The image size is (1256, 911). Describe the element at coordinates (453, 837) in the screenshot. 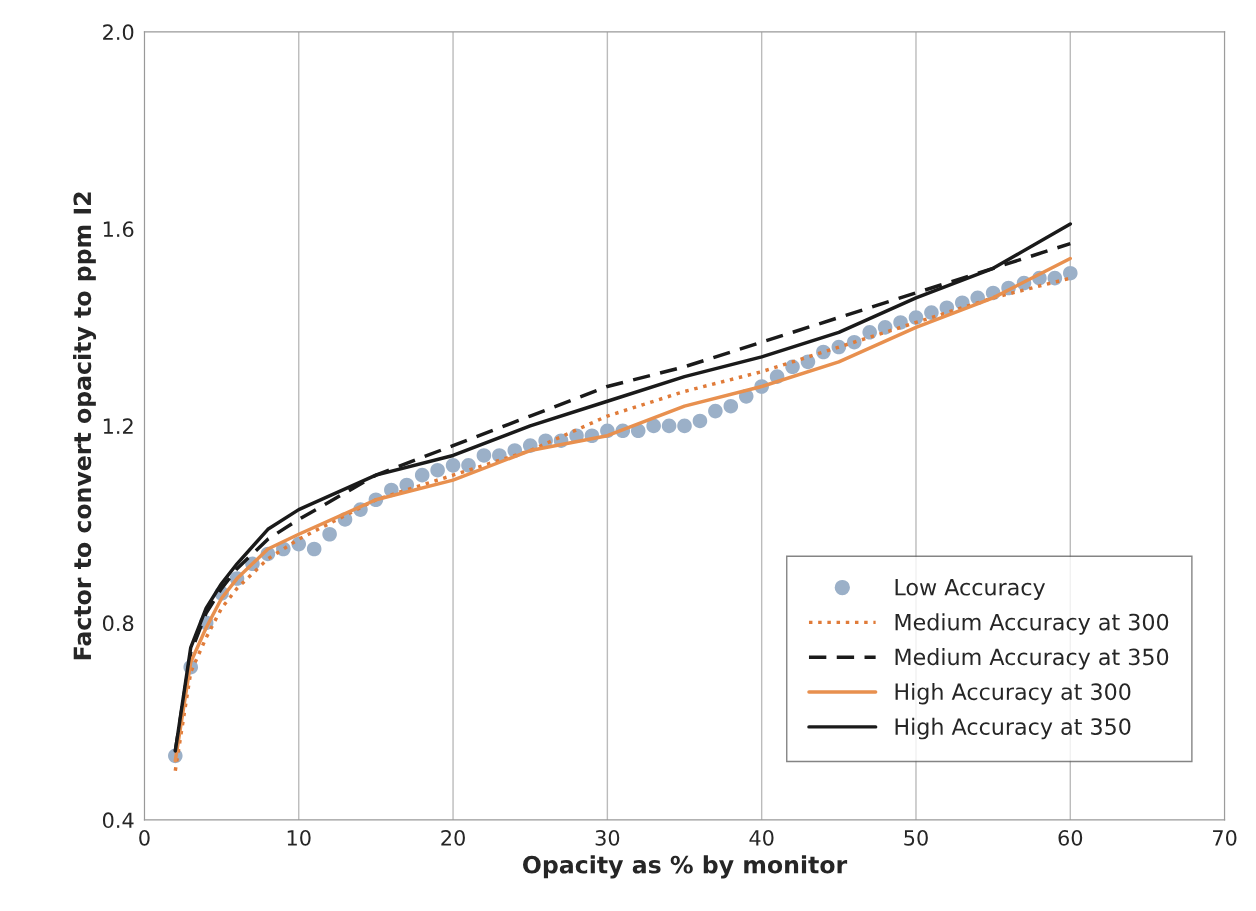

I see `x-tick-label: 20` at that location.